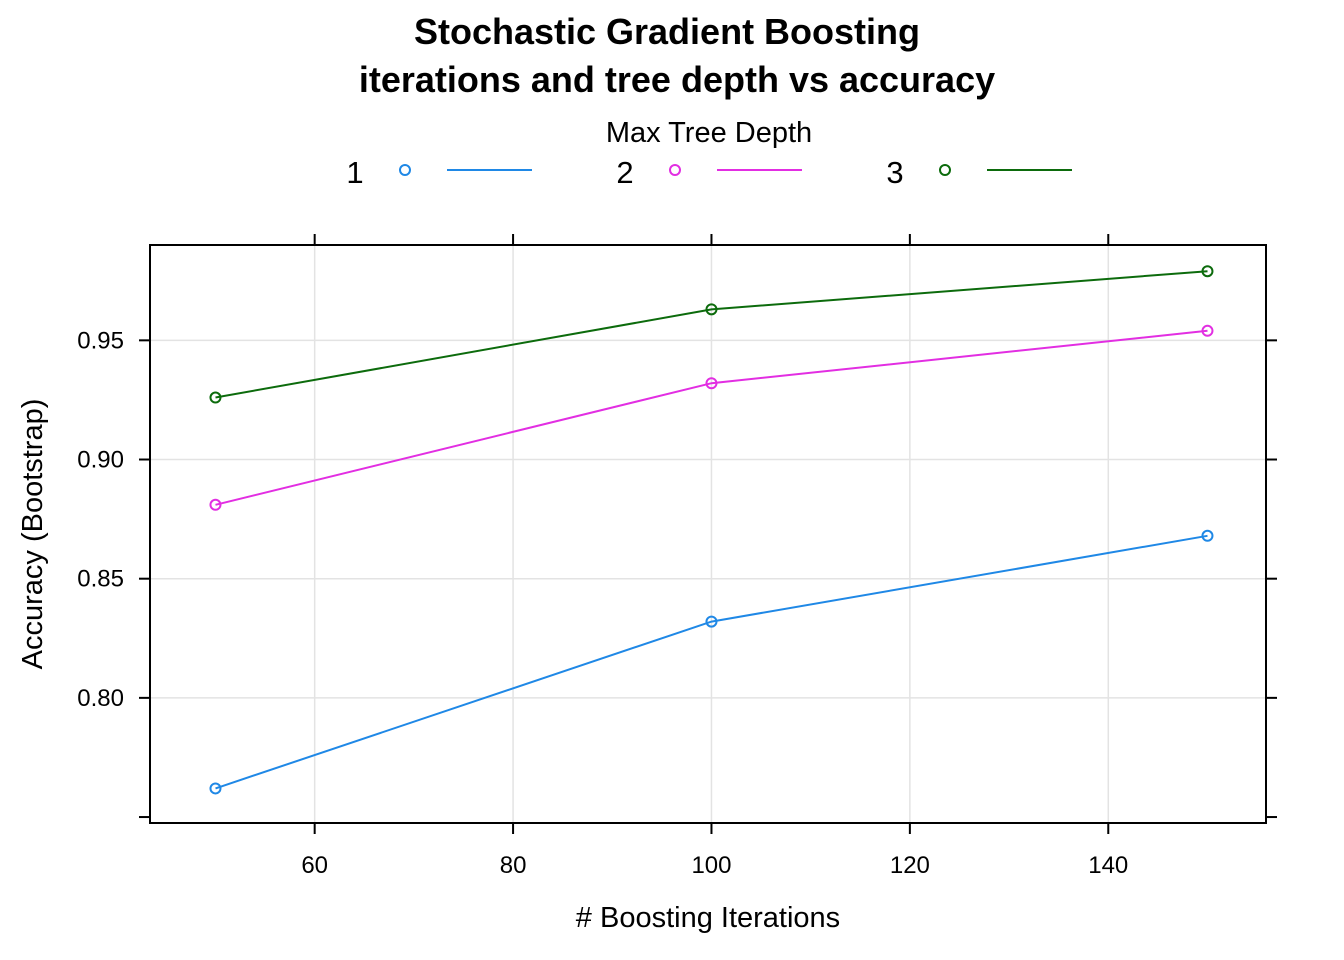  What do you see at coordinates (100, 340) in the screenshot?
I see `y-tick-label: 0.95` at bounding box center [100, 340].